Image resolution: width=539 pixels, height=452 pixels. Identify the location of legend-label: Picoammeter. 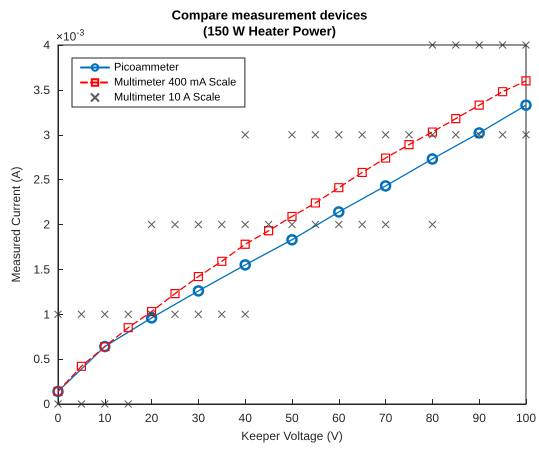
(147, 68).